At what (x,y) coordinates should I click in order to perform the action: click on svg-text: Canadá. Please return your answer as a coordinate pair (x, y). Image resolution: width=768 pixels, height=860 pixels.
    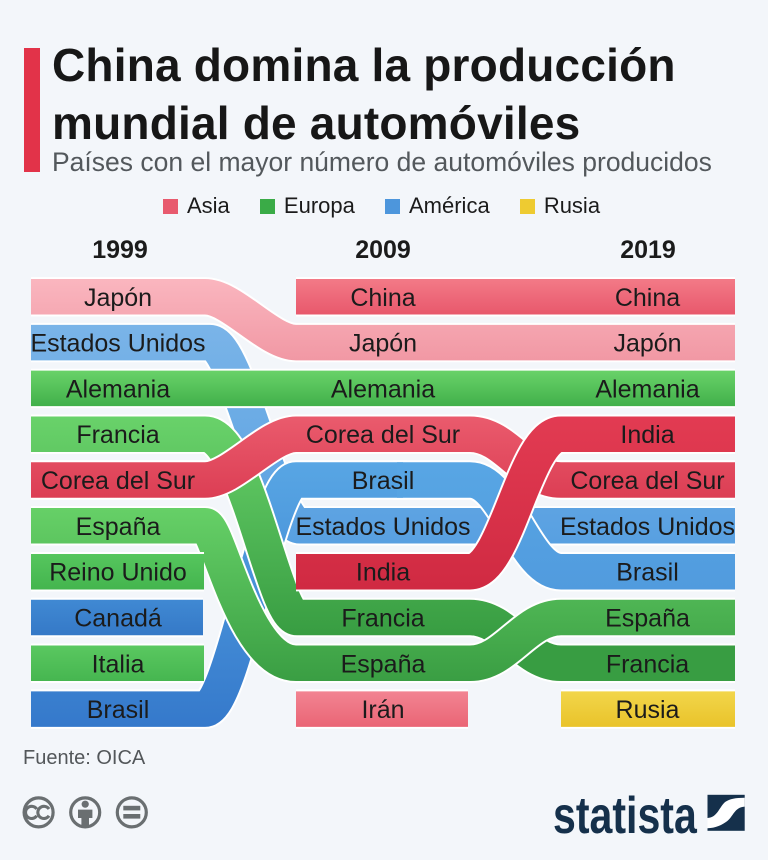
    Looking at the image, I should click on (118, 619).